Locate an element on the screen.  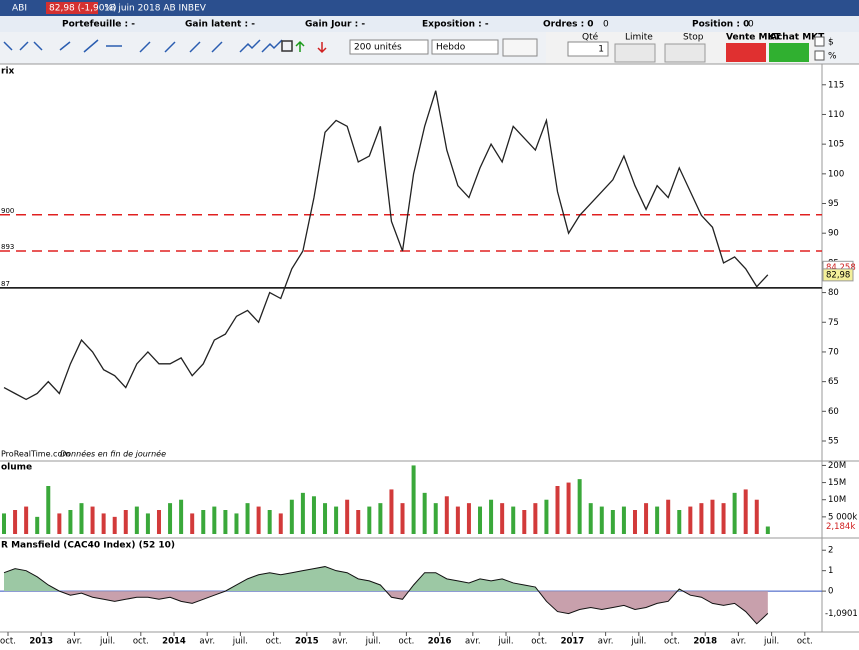
y-tick-label: 55 is located at coordinates (833, 442).